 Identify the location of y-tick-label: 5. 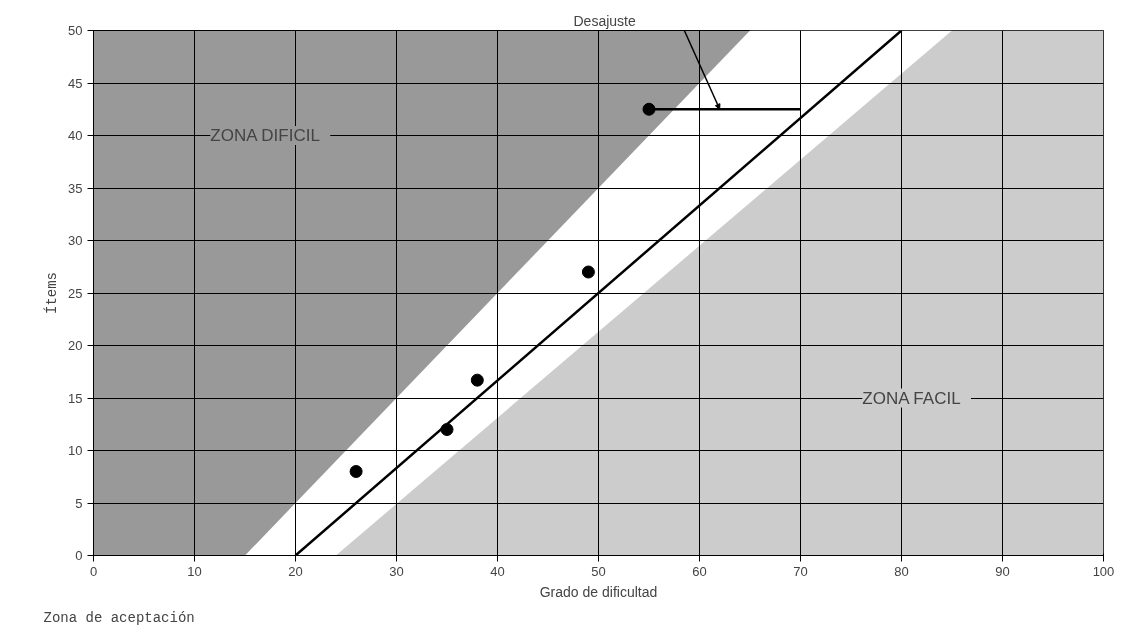
(79, 503).